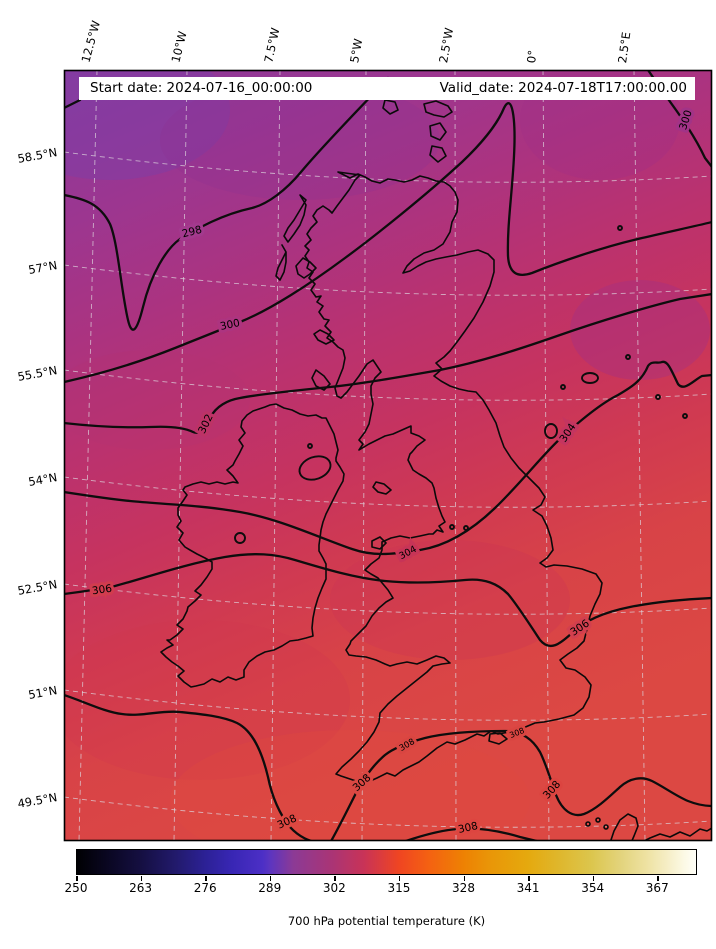 The width and height of the screenshot is (716, 949). I want to click on coast-cotentin, so click(624, 826).